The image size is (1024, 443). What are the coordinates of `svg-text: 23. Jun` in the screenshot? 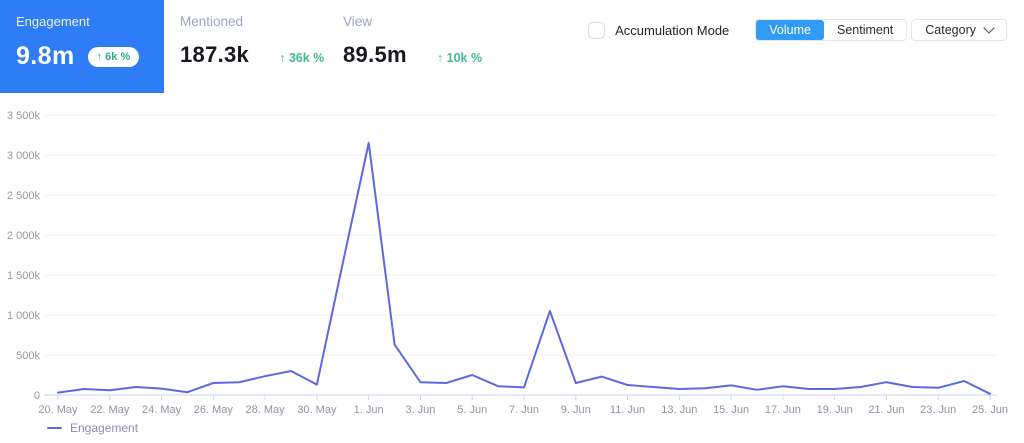 It's located at (938, 410).